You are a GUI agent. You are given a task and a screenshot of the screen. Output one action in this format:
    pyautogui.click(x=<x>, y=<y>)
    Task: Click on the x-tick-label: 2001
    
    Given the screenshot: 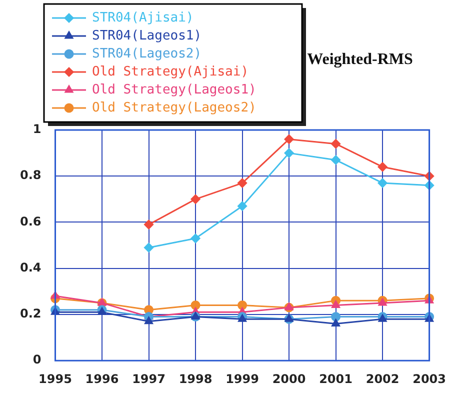 What is the action you would take?
    pyautogui.click(x=335, y=379)
    